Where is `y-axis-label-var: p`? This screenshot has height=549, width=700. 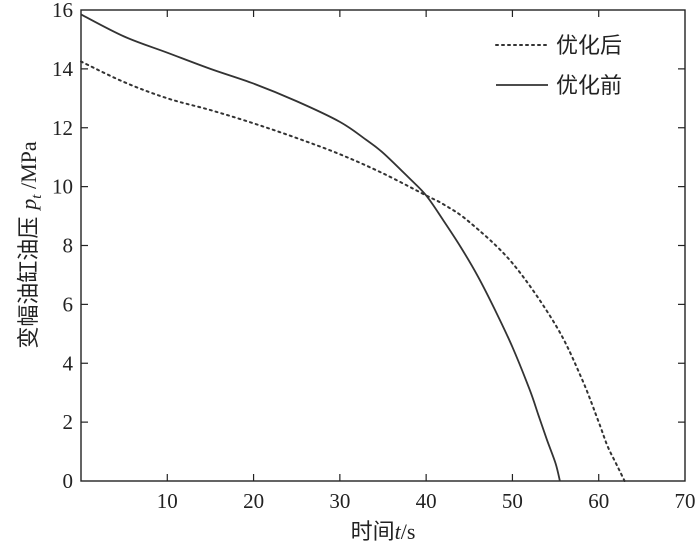
y-axis-label-var: p is located at coordinates (28, 205).